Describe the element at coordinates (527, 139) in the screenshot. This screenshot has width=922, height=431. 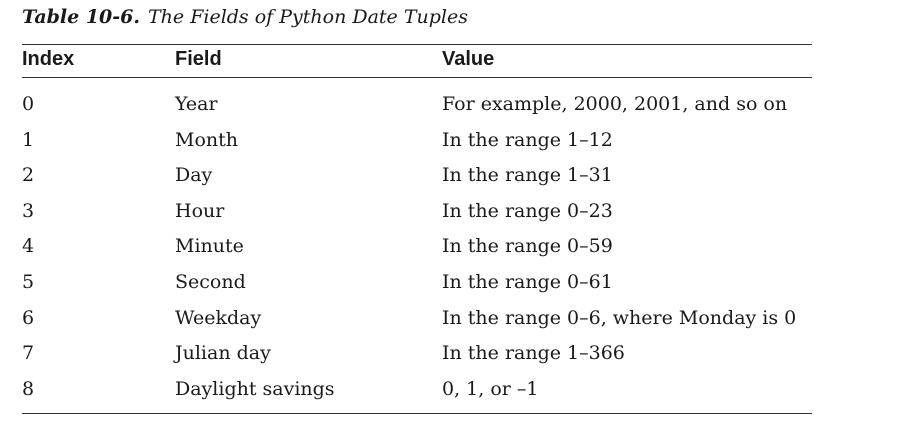
I see `cell-value: In the range 1–12` at that location.